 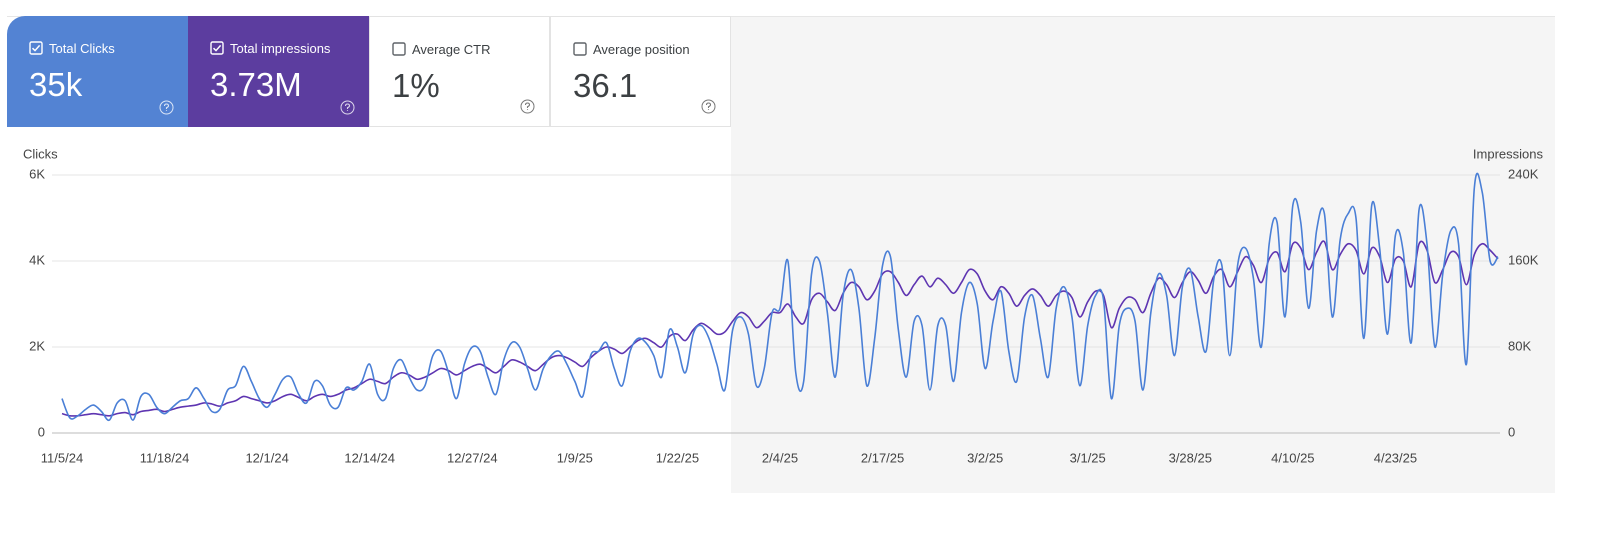 I want to click on metric-card: Total impressions 3.73M, so click(x=278, y=71).